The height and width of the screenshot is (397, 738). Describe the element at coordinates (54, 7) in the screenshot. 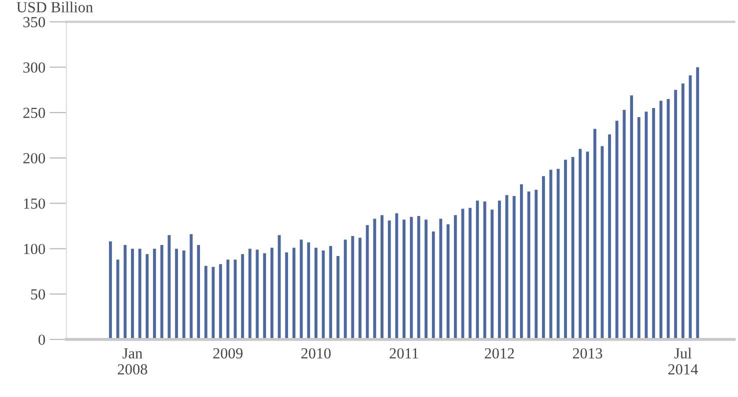

I see `y-axis-title: USD Billion` at that location.